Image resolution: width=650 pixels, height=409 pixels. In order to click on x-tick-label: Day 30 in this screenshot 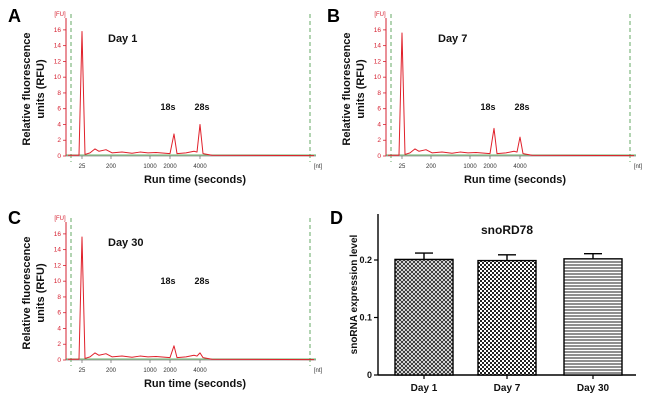, I will do `click(593, 388)`.